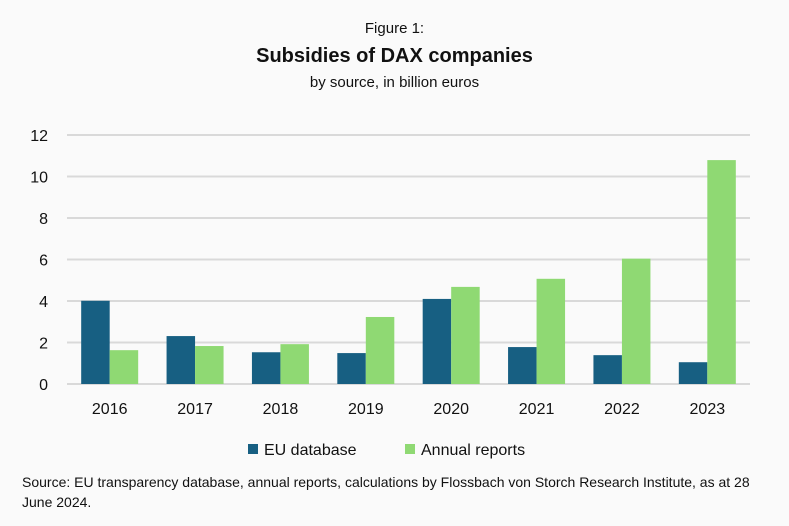 This screenshot has width=789, height=526. Describe the element at coordinates (95, 342) in the screenshot. I see `bar-eu-database-2016` at that location.